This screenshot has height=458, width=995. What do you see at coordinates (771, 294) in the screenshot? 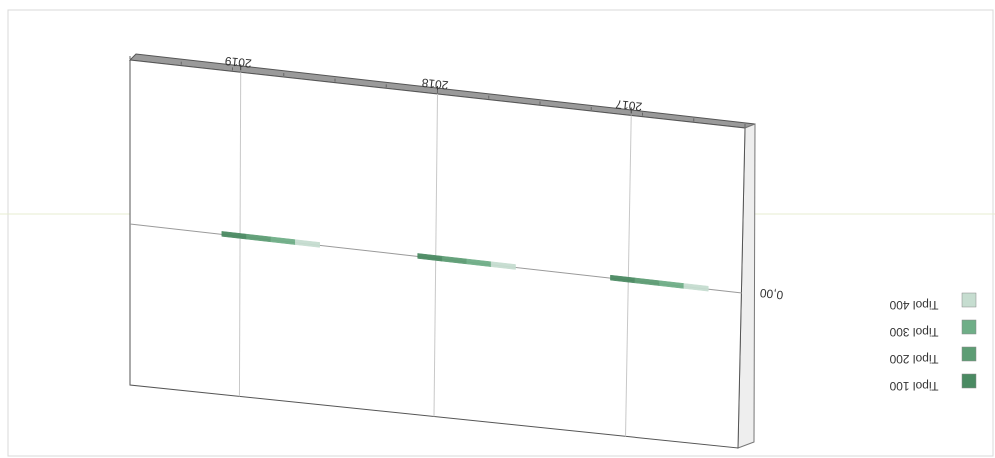
I see `y-tick-label-zero: 0,00` at bounding box center [771, 294].